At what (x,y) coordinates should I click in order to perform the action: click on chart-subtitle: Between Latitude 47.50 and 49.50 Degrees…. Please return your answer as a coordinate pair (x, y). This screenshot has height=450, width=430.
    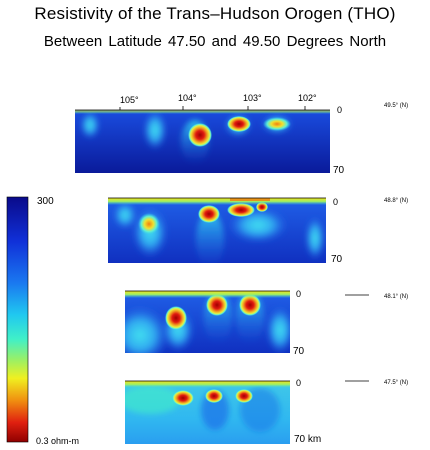
    Looking at the image, I should click on (215, 41).